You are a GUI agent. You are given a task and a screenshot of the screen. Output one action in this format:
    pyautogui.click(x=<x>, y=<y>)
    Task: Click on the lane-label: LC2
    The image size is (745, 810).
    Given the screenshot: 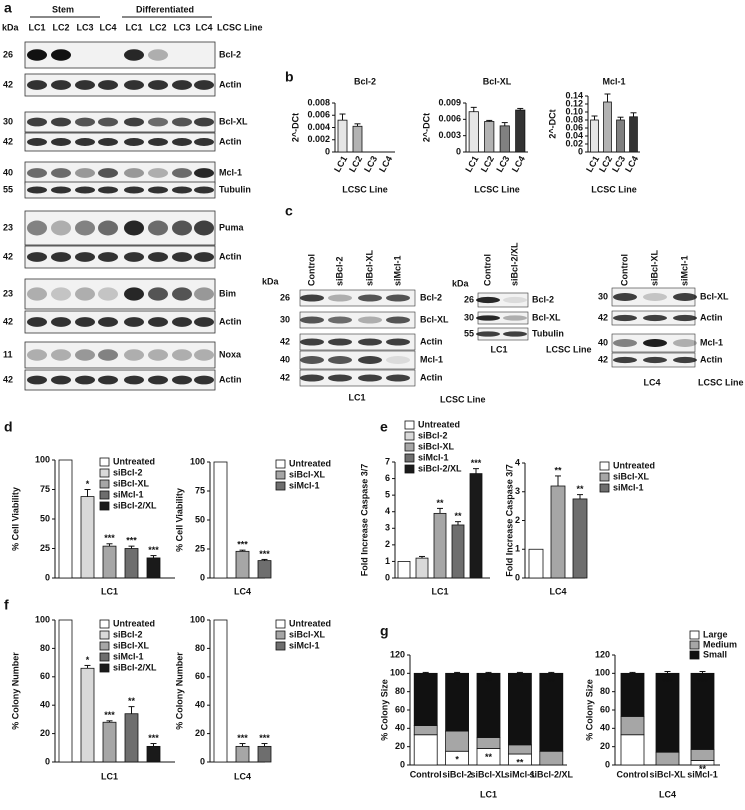 What is the action you would take?
    pyautogui.click(x=60, y=27)
    